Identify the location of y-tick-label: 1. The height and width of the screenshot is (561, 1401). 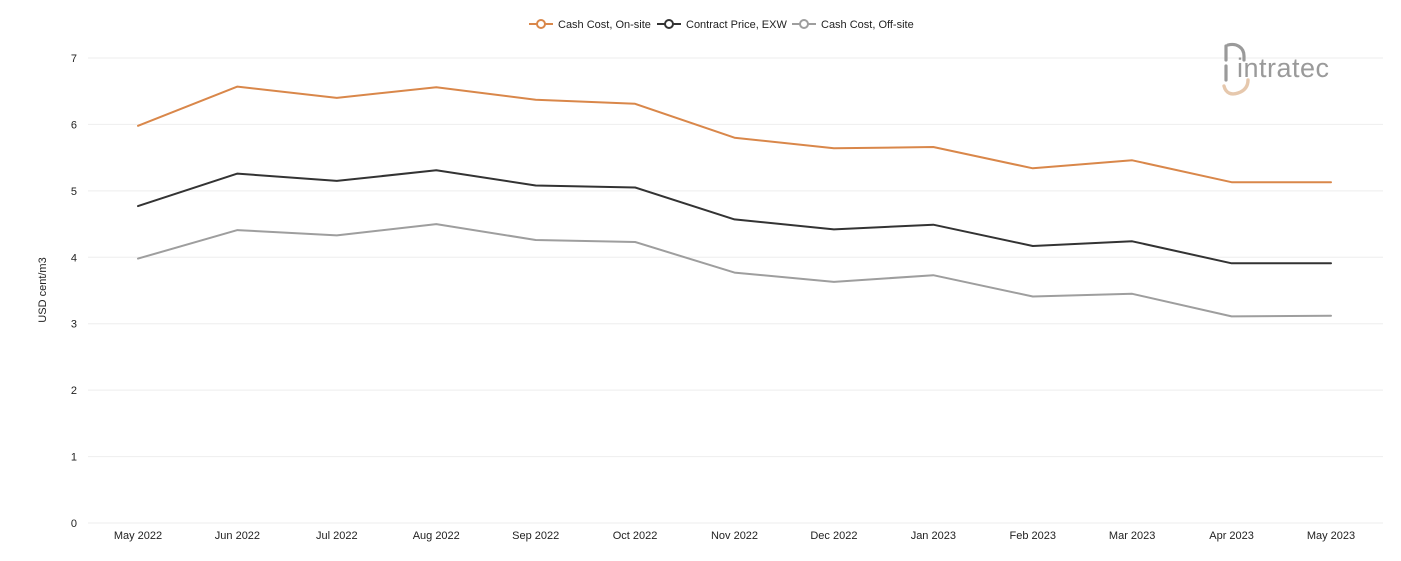
(74, 458).